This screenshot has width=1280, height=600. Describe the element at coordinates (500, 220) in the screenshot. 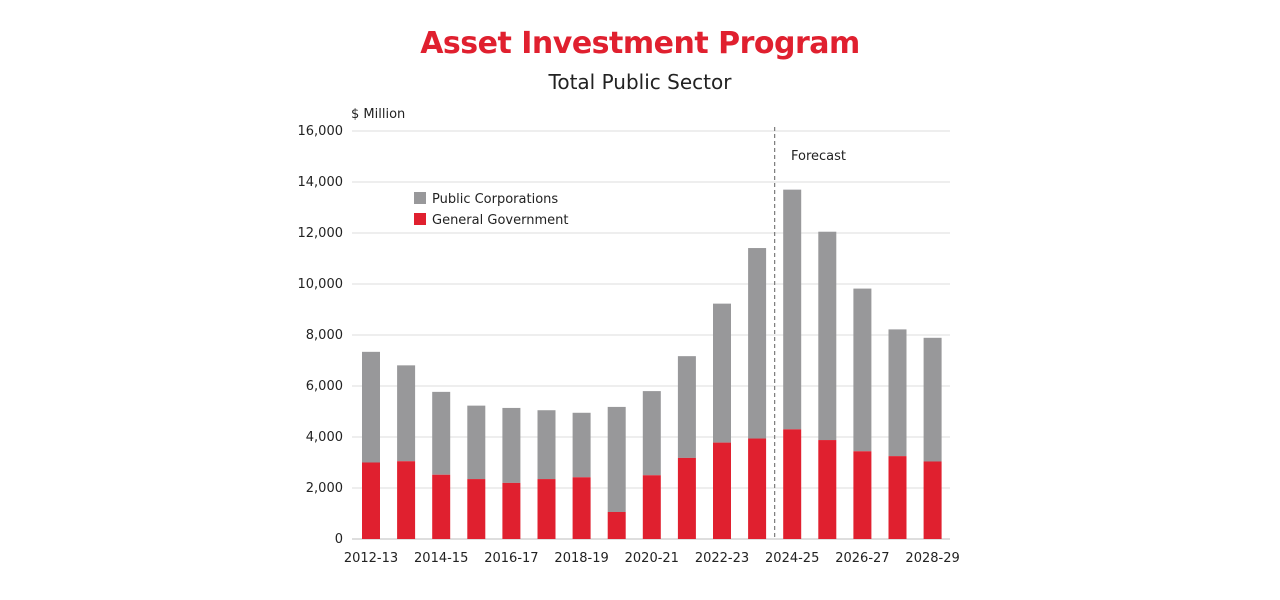

I see `legend-label-general-government: General Government` at that location.